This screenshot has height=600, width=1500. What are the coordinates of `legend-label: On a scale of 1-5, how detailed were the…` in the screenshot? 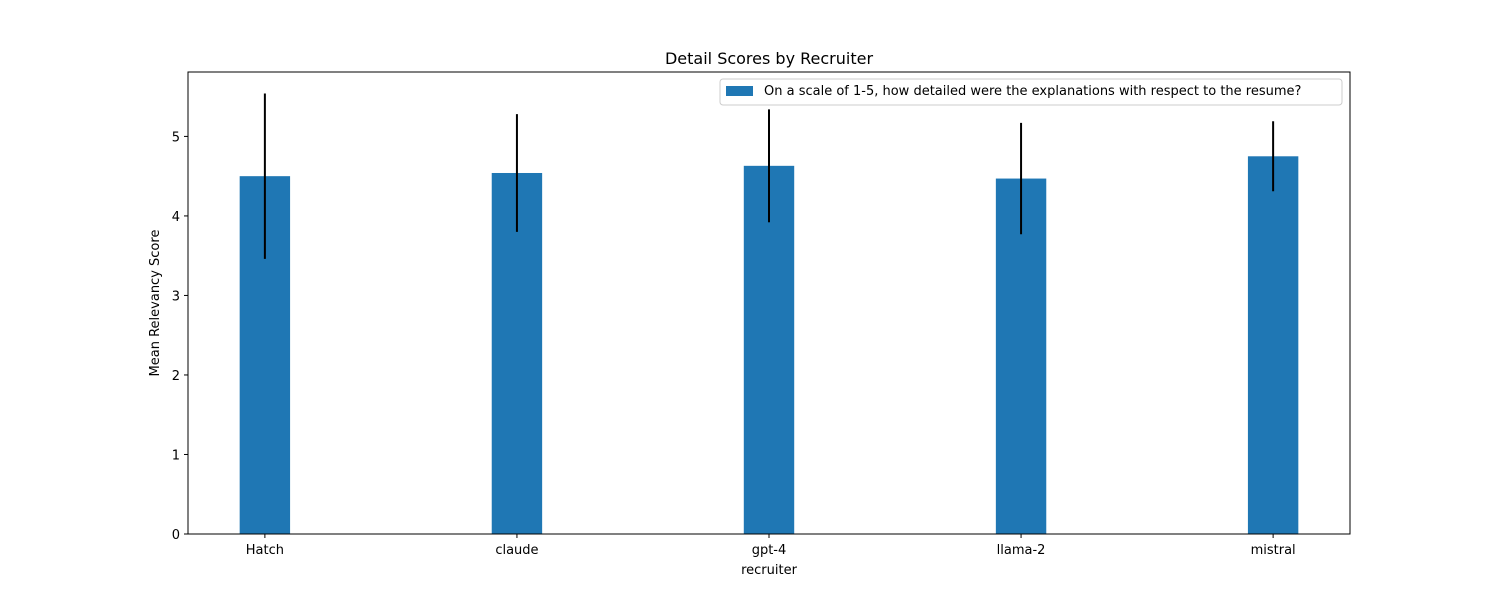 It's located at (1032, 91).